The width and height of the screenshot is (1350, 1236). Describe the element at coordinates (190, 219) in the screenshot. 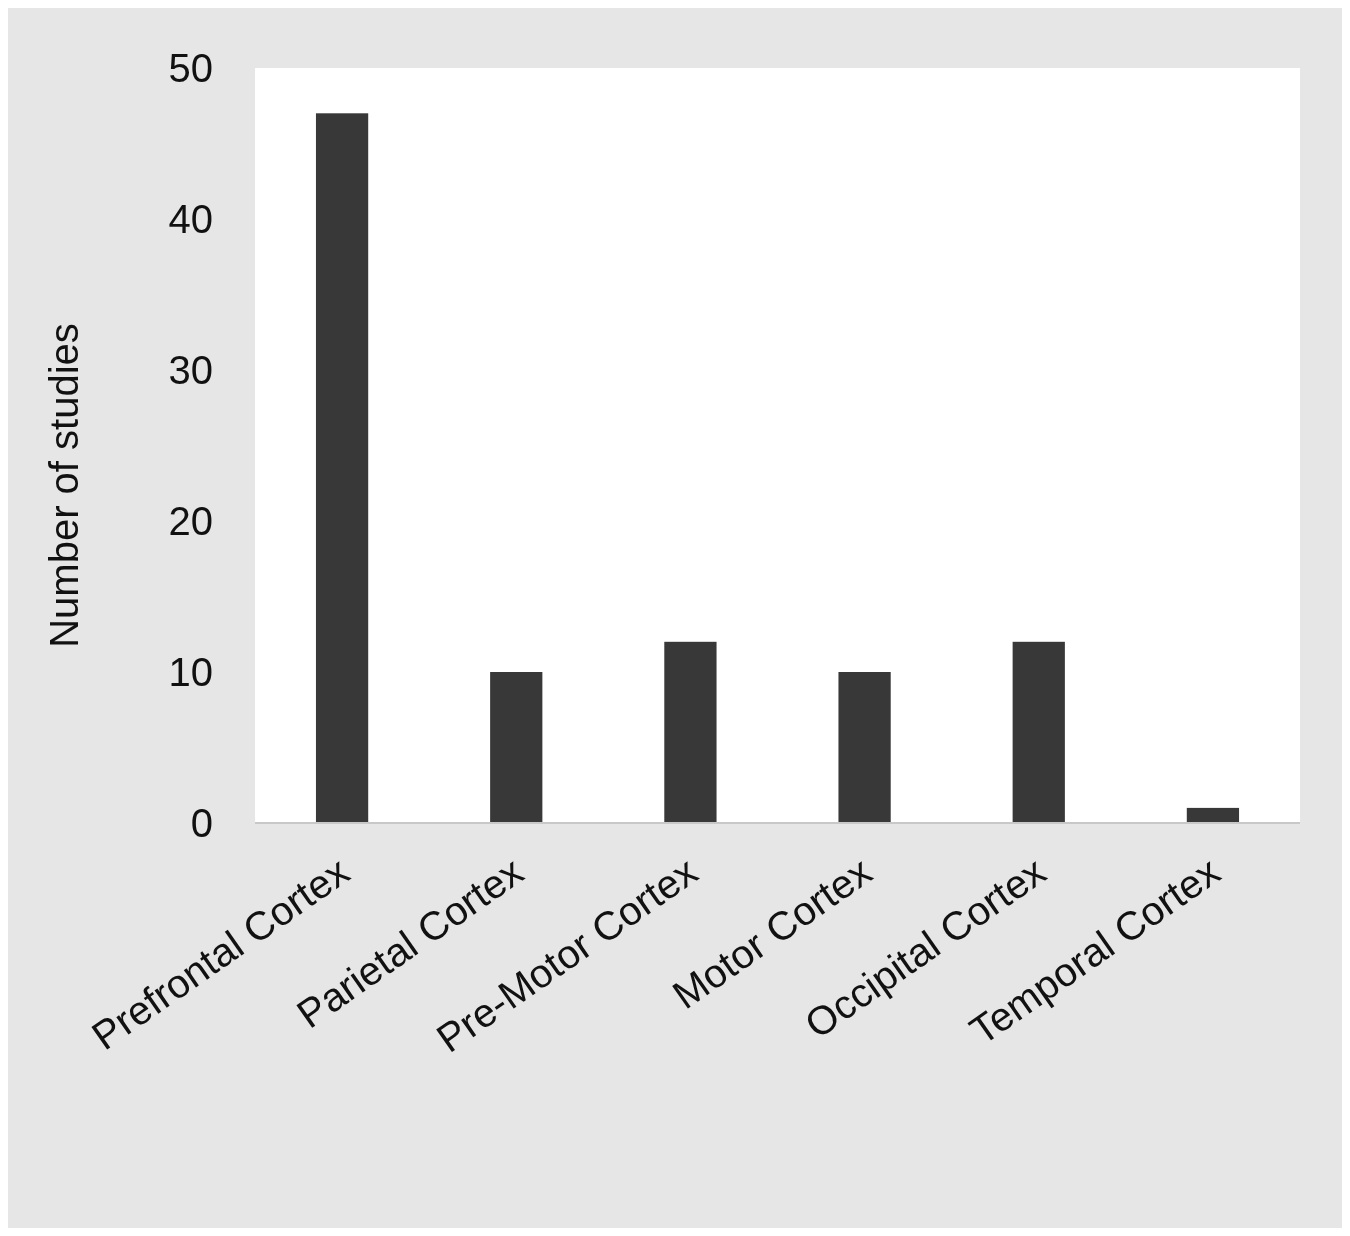

I see `y-tick-label: 40` at that location.